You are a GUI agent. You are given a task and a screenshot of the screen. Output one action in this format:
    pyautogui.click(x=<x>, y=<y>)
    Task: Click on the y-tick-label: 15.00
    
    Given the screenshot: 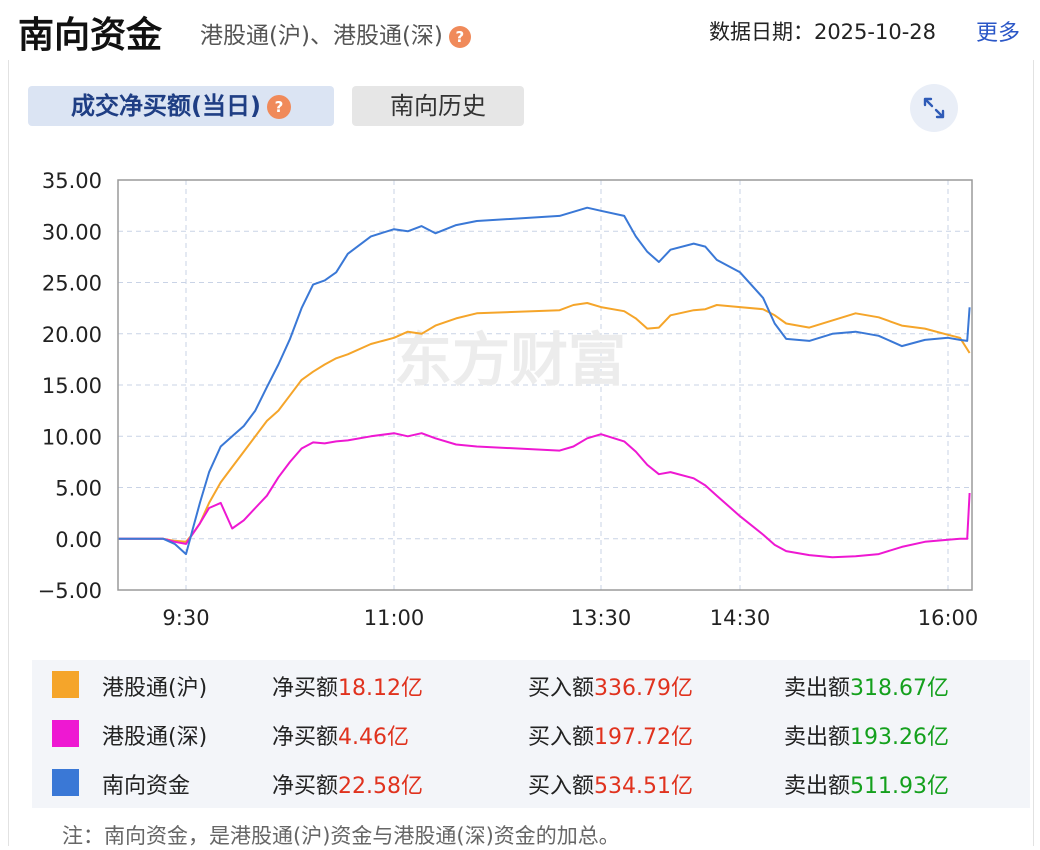 What is the action you would take?
    pyautogui.click(x=72, y=386)
    